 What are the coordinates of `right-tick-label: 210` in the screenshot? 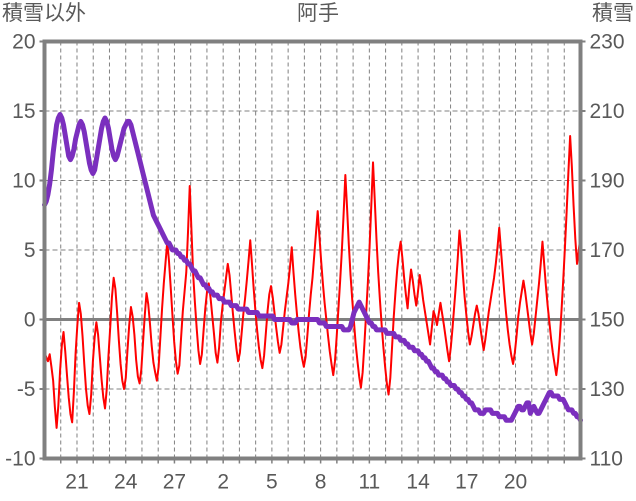 It's located at (607, 111).